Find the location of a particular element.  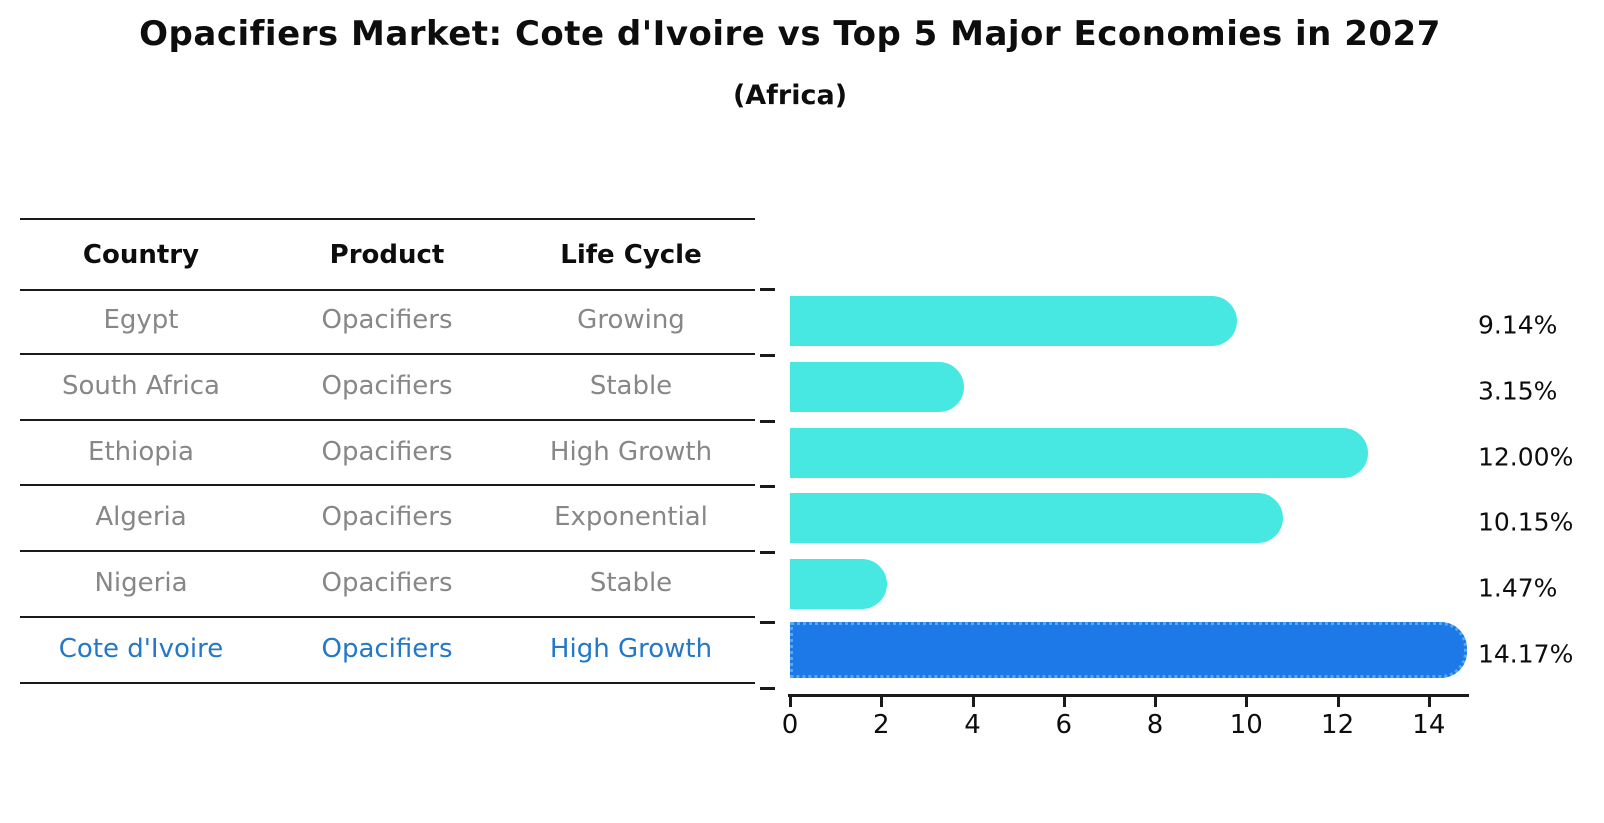

table-row: Algeria Opacifiers Exponential is located at coordinates (387, 518).